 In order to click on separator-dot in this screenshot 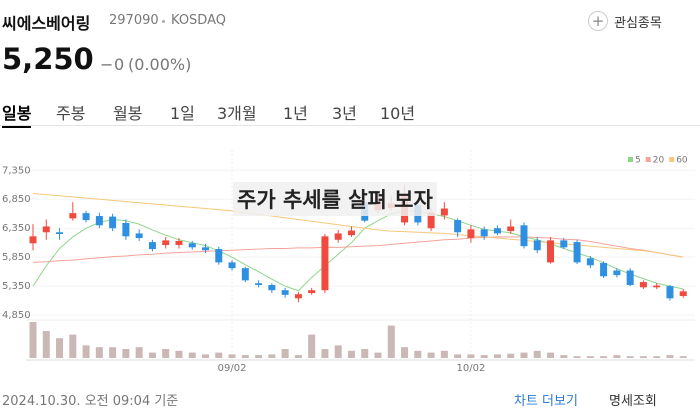, I will do `click(163, 21)`.